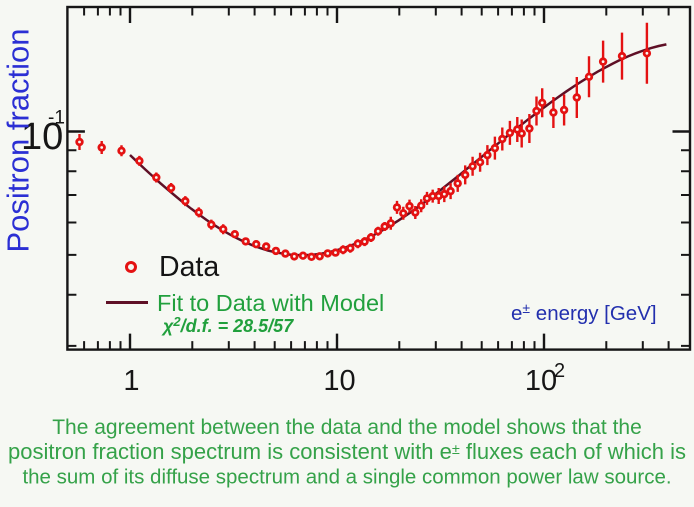  Describe the element at coordinates (18, 141) in the screenshot. I see `svg-text: Positron fraction` at that location.